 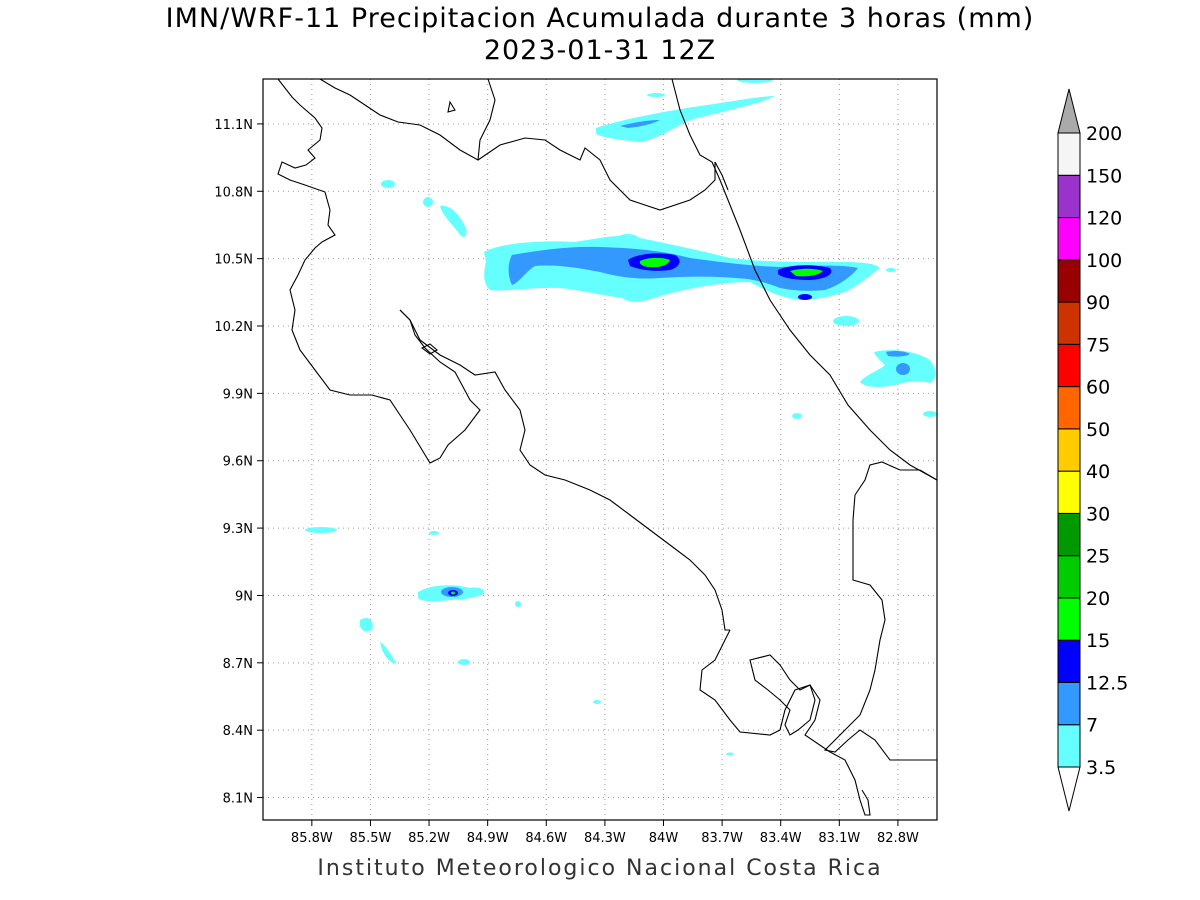 What do you see at coordinates (453, 593) in the screenshot?
I see `precip-spot-green` at bounding box center [453, 593].